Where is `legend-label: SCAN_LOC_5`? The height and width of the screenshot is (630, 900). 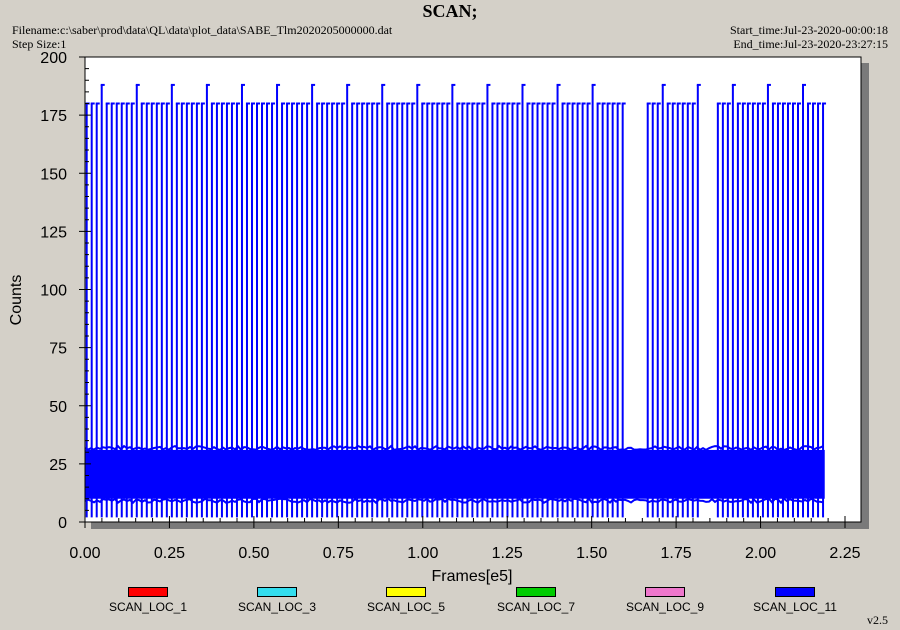 legend-label: SCAN_LOC_5 is located at coordinates (406, 607).